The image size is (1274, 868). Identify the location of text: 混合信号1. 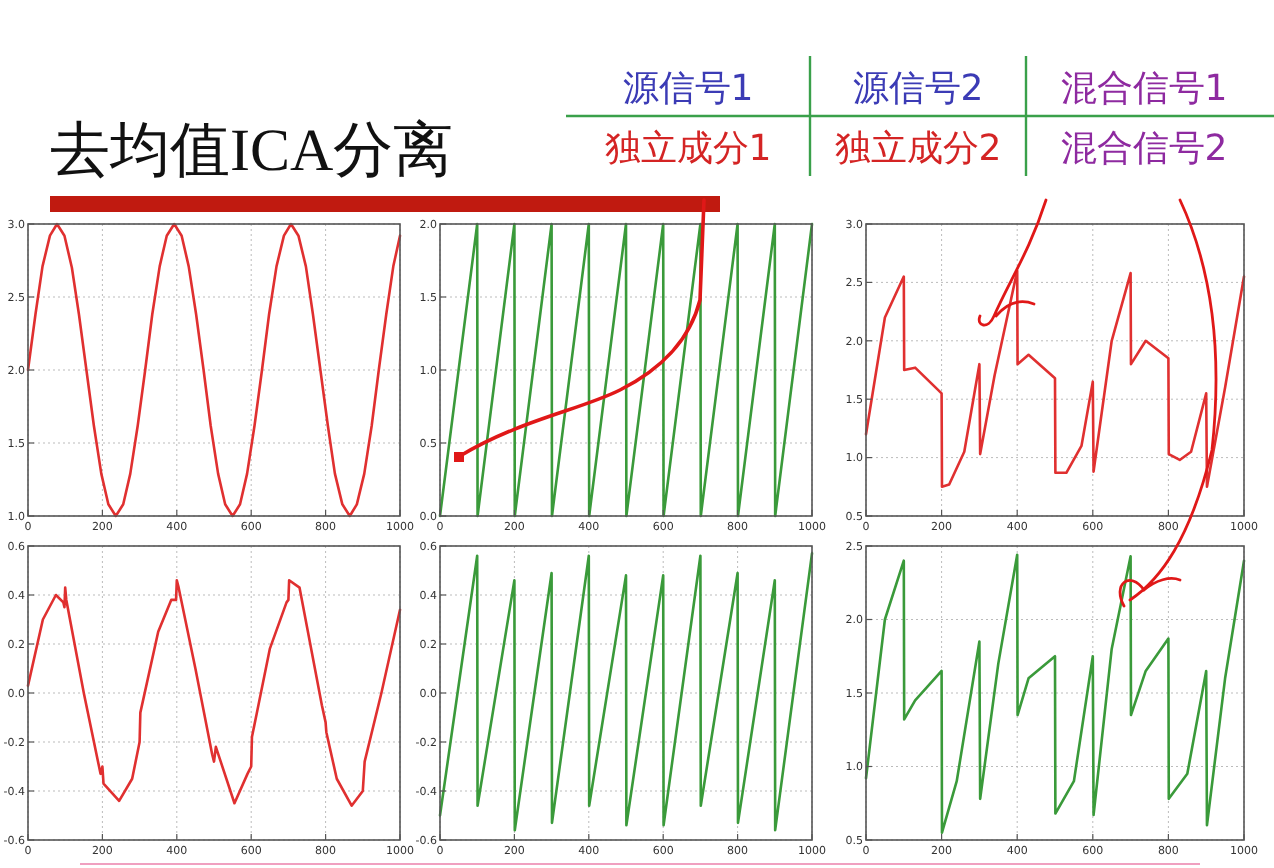
(1144, 89).